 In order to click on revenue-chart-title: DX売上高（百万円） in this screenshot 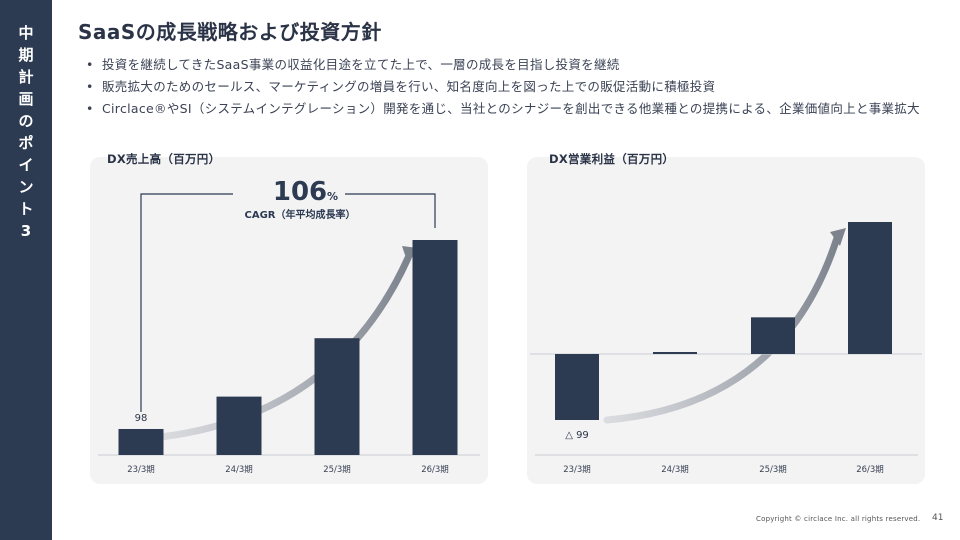, I will do `click(164, 159)`.